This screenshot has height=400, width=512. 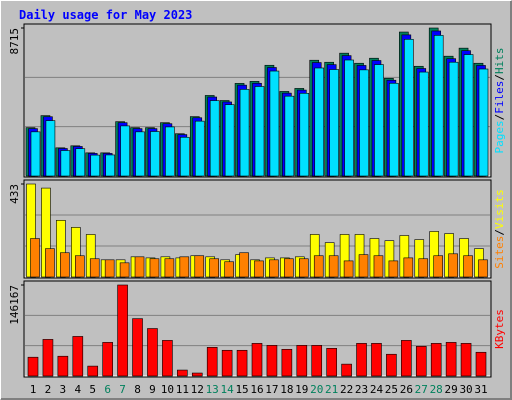 What do you see at coordinates (331, 389) in the screenshot?
I see `x-tick-label: 21` at bounding box center [331, 389].